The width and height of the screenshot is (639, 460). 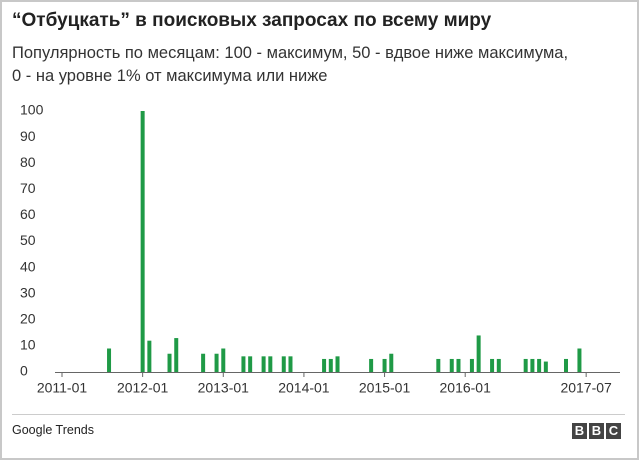 What do you see at coordinates (24, 371) in the screenshot?
I see `y-tick-label: 0` at bounding box center [24, 371].